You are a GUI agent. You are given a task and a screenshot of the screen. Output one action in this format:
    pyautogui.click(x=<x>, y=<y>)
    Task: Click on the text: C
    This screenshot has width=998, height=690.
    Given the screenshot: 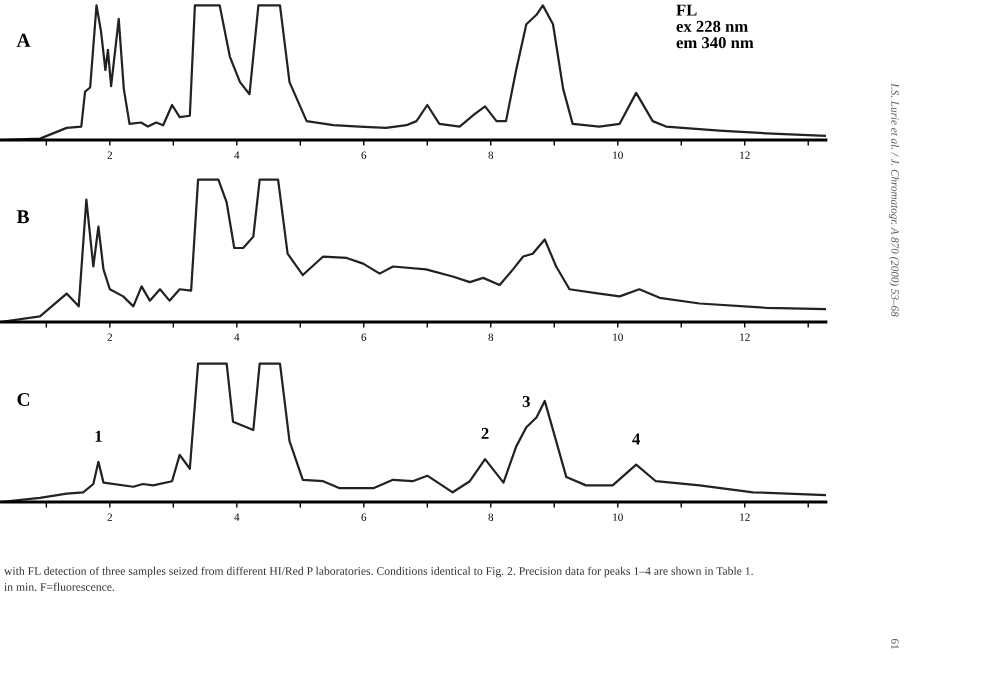 What is the action you would take?
    pyautogui.click(x=23, y=400)
    